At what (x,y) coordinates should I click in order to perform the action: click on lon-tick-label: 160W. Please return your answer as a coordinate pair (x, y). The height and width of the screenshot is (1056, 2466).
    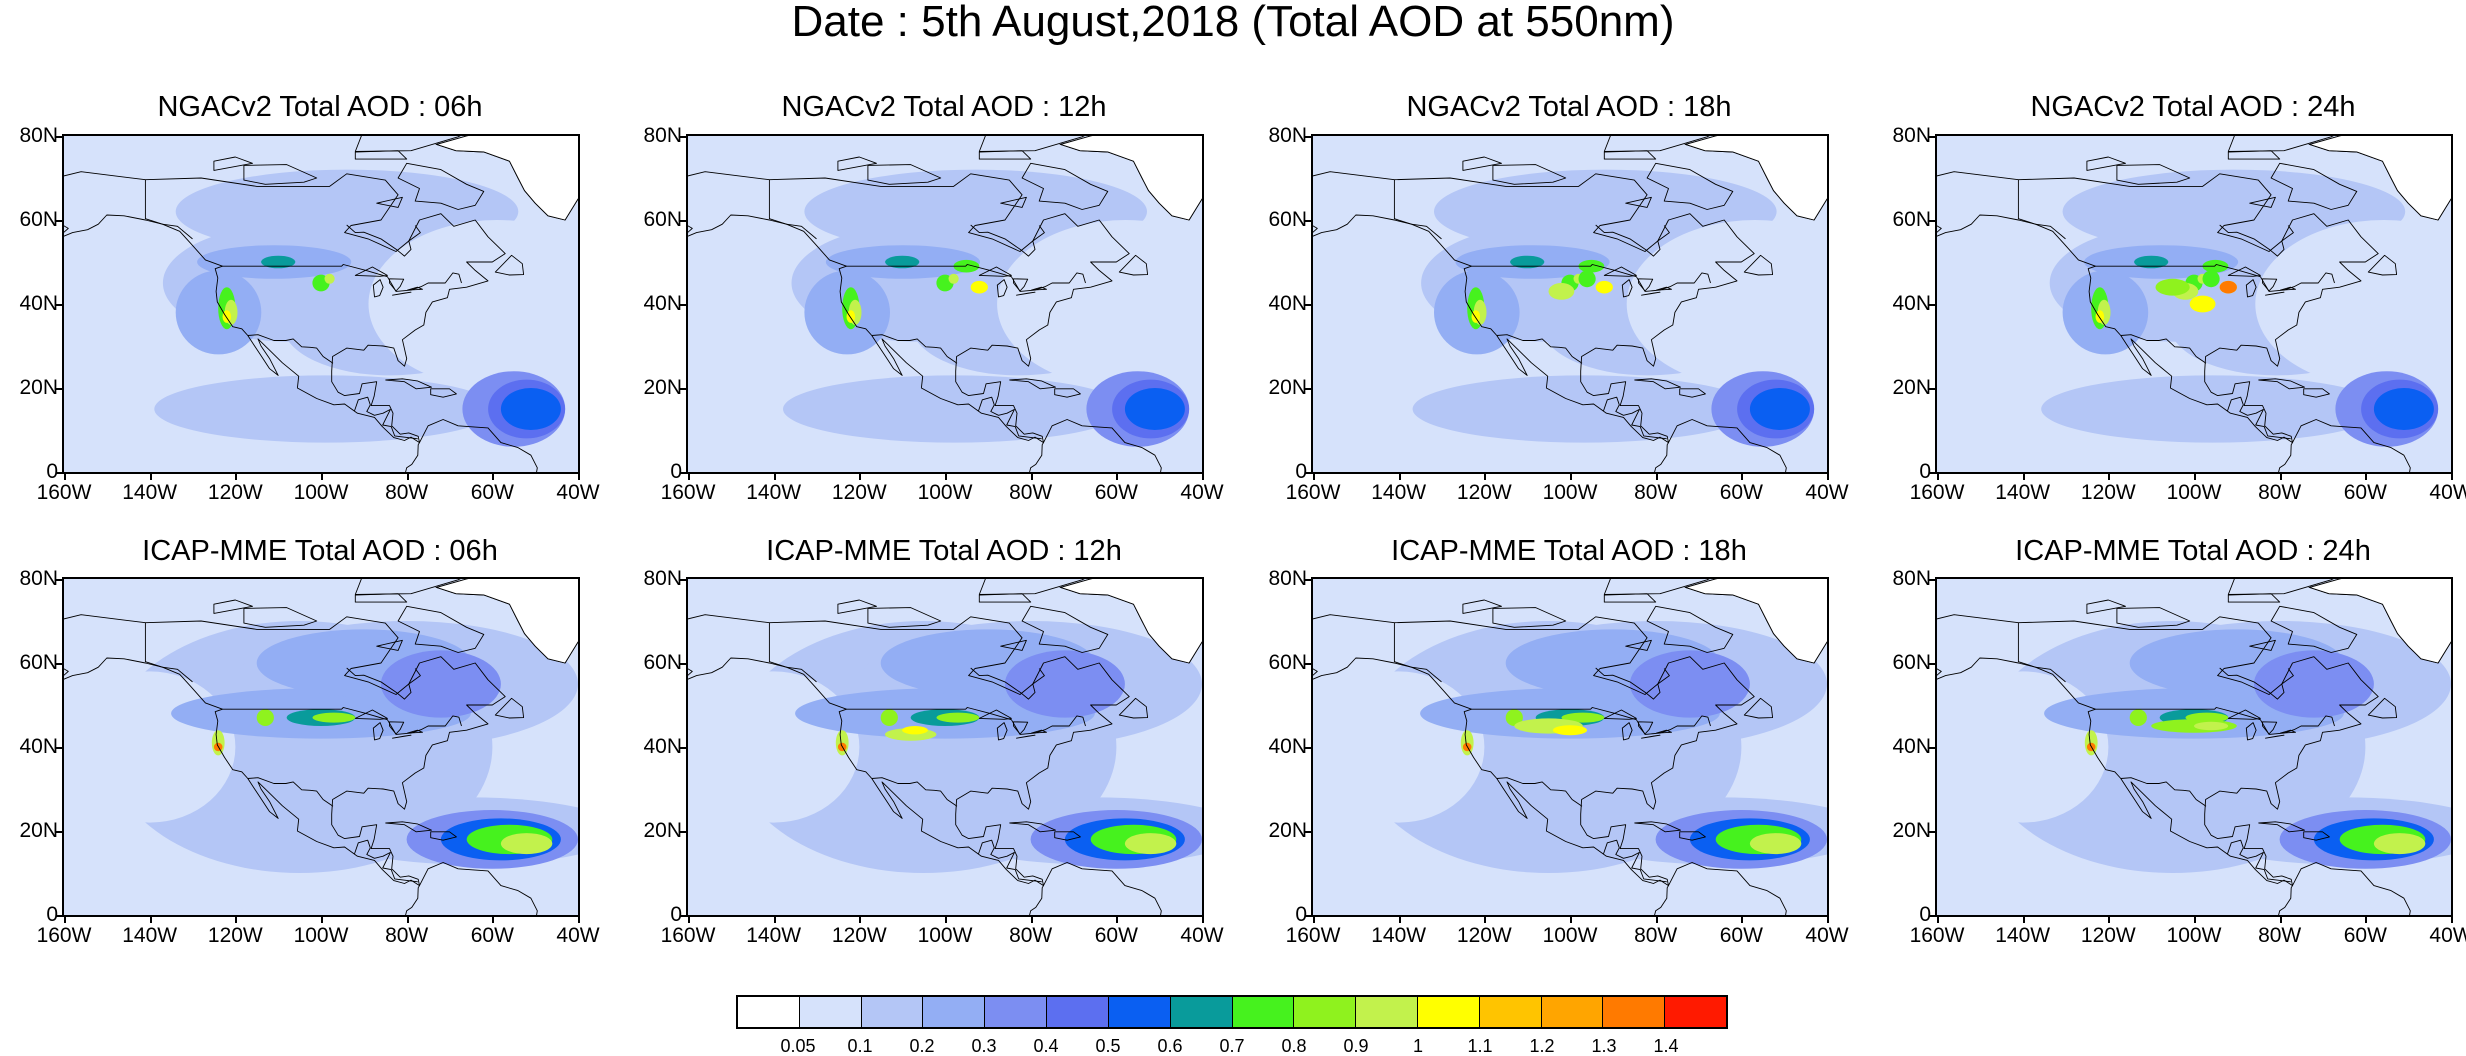
    Looking at the image, I should click on (64, 935).